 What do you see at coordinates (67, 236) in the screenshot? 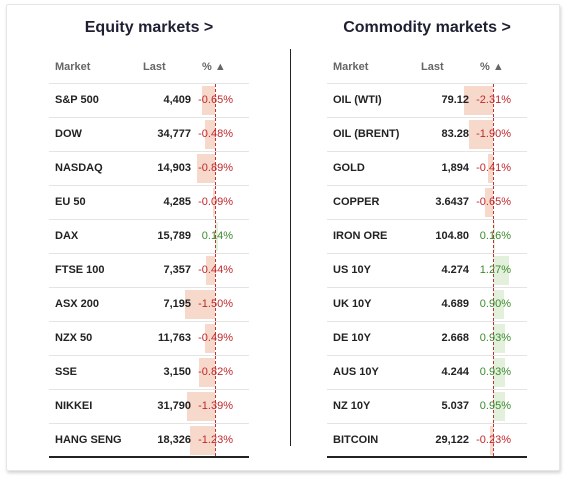
I see `market-name: DAX` at bounding box center [67, 236].